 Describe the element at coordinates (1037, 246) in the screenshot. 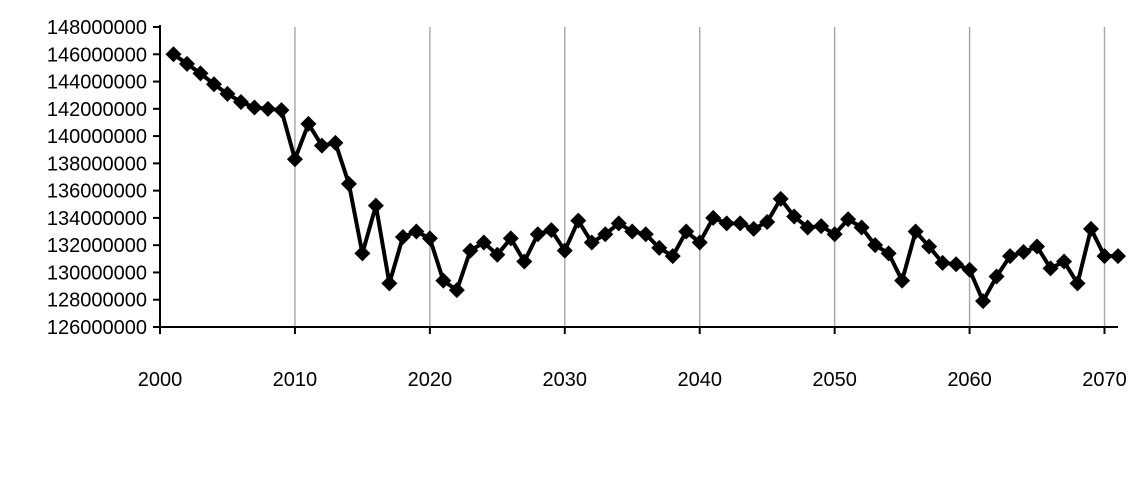

I see `data-point-2065` at that location.